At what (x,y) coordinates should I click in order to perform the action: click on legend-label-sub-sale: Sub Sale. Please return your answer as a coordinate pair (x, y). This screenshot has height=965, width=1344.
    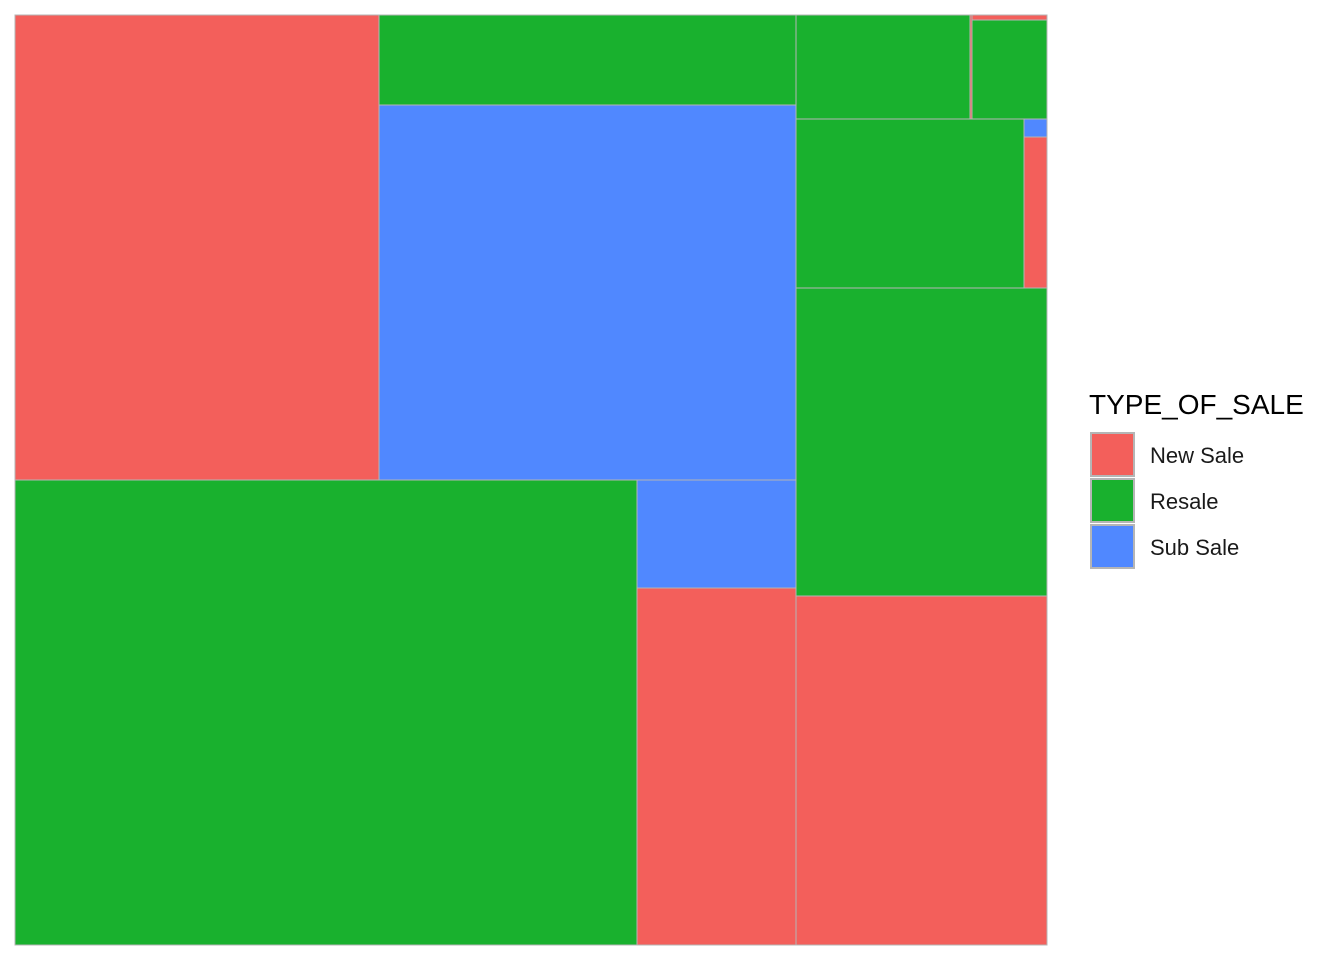
    Looking at the image, I should click on (1194, 547).